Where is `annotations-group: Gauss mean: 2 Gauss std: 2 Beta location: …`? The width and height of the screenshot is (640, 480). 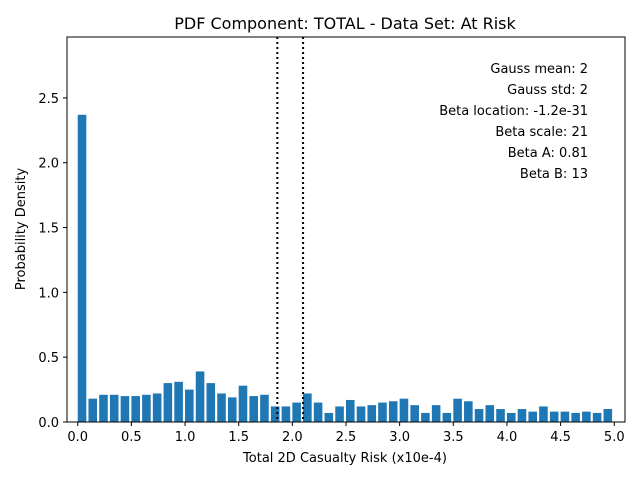 annotations-group: Gauss mean: 2 Gauss std: 2 Beta location: … is located at coordinates (513, 122).